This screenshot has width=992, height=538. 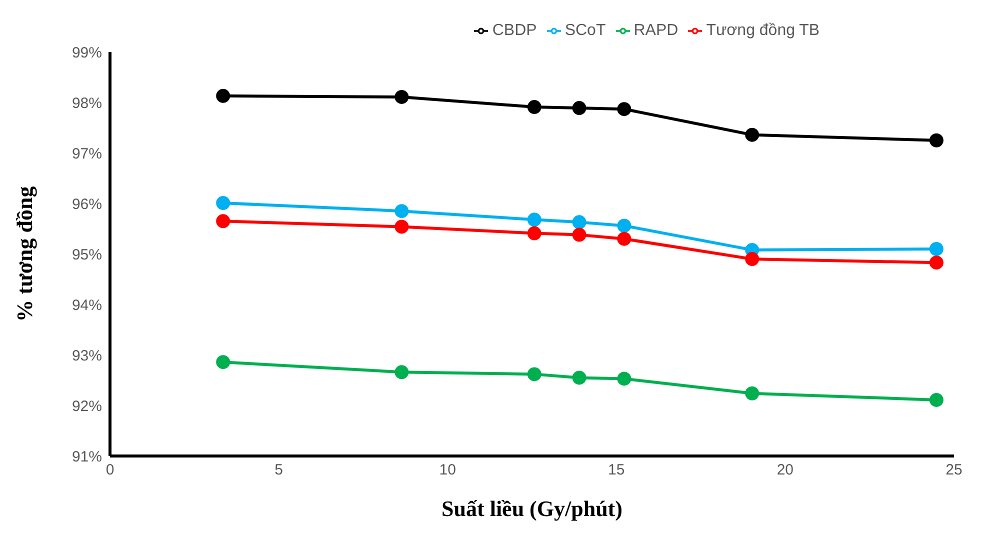 I want to click on x-tick-label: 15, so click(x=616, y=470).